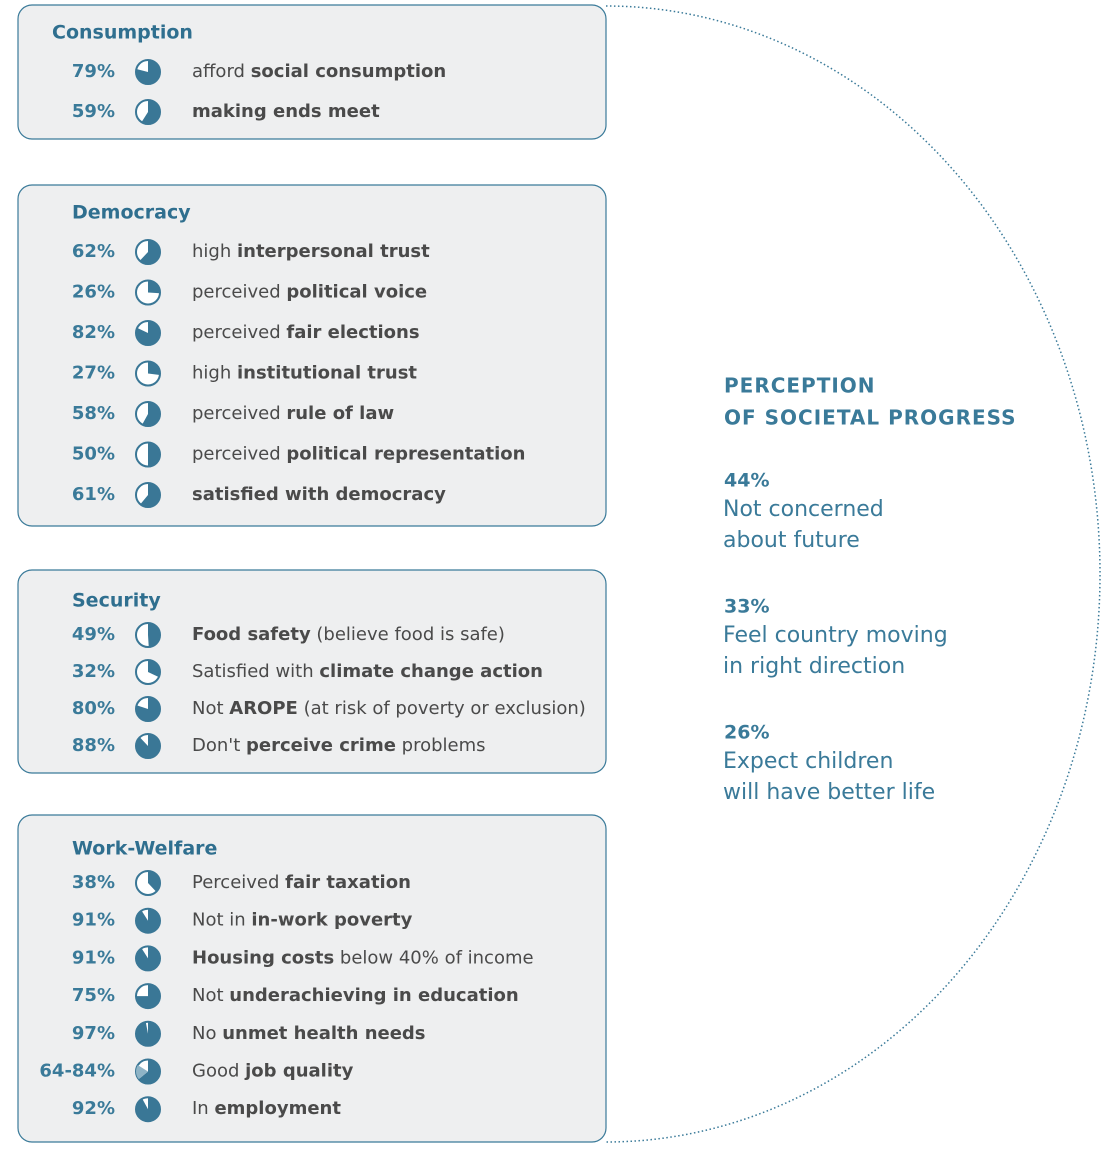 Image resolution: width=1101 pixels, height=1167 pixels. I want to click on section-title: Security, so click(116, 601).